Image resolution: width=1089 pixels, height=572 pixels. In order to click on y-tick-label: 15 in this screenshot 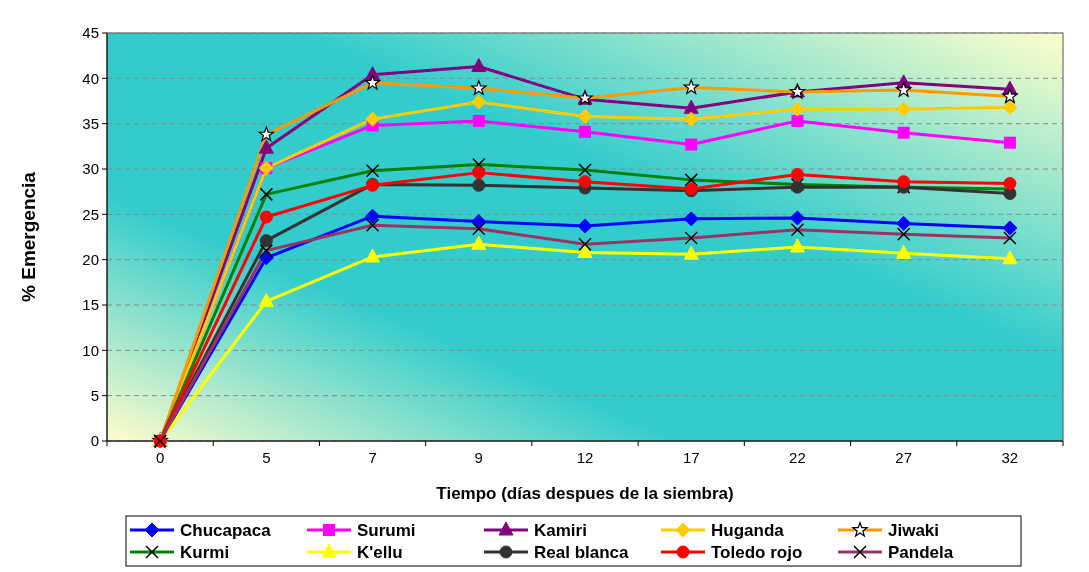, I will do `click(90, 305)`.